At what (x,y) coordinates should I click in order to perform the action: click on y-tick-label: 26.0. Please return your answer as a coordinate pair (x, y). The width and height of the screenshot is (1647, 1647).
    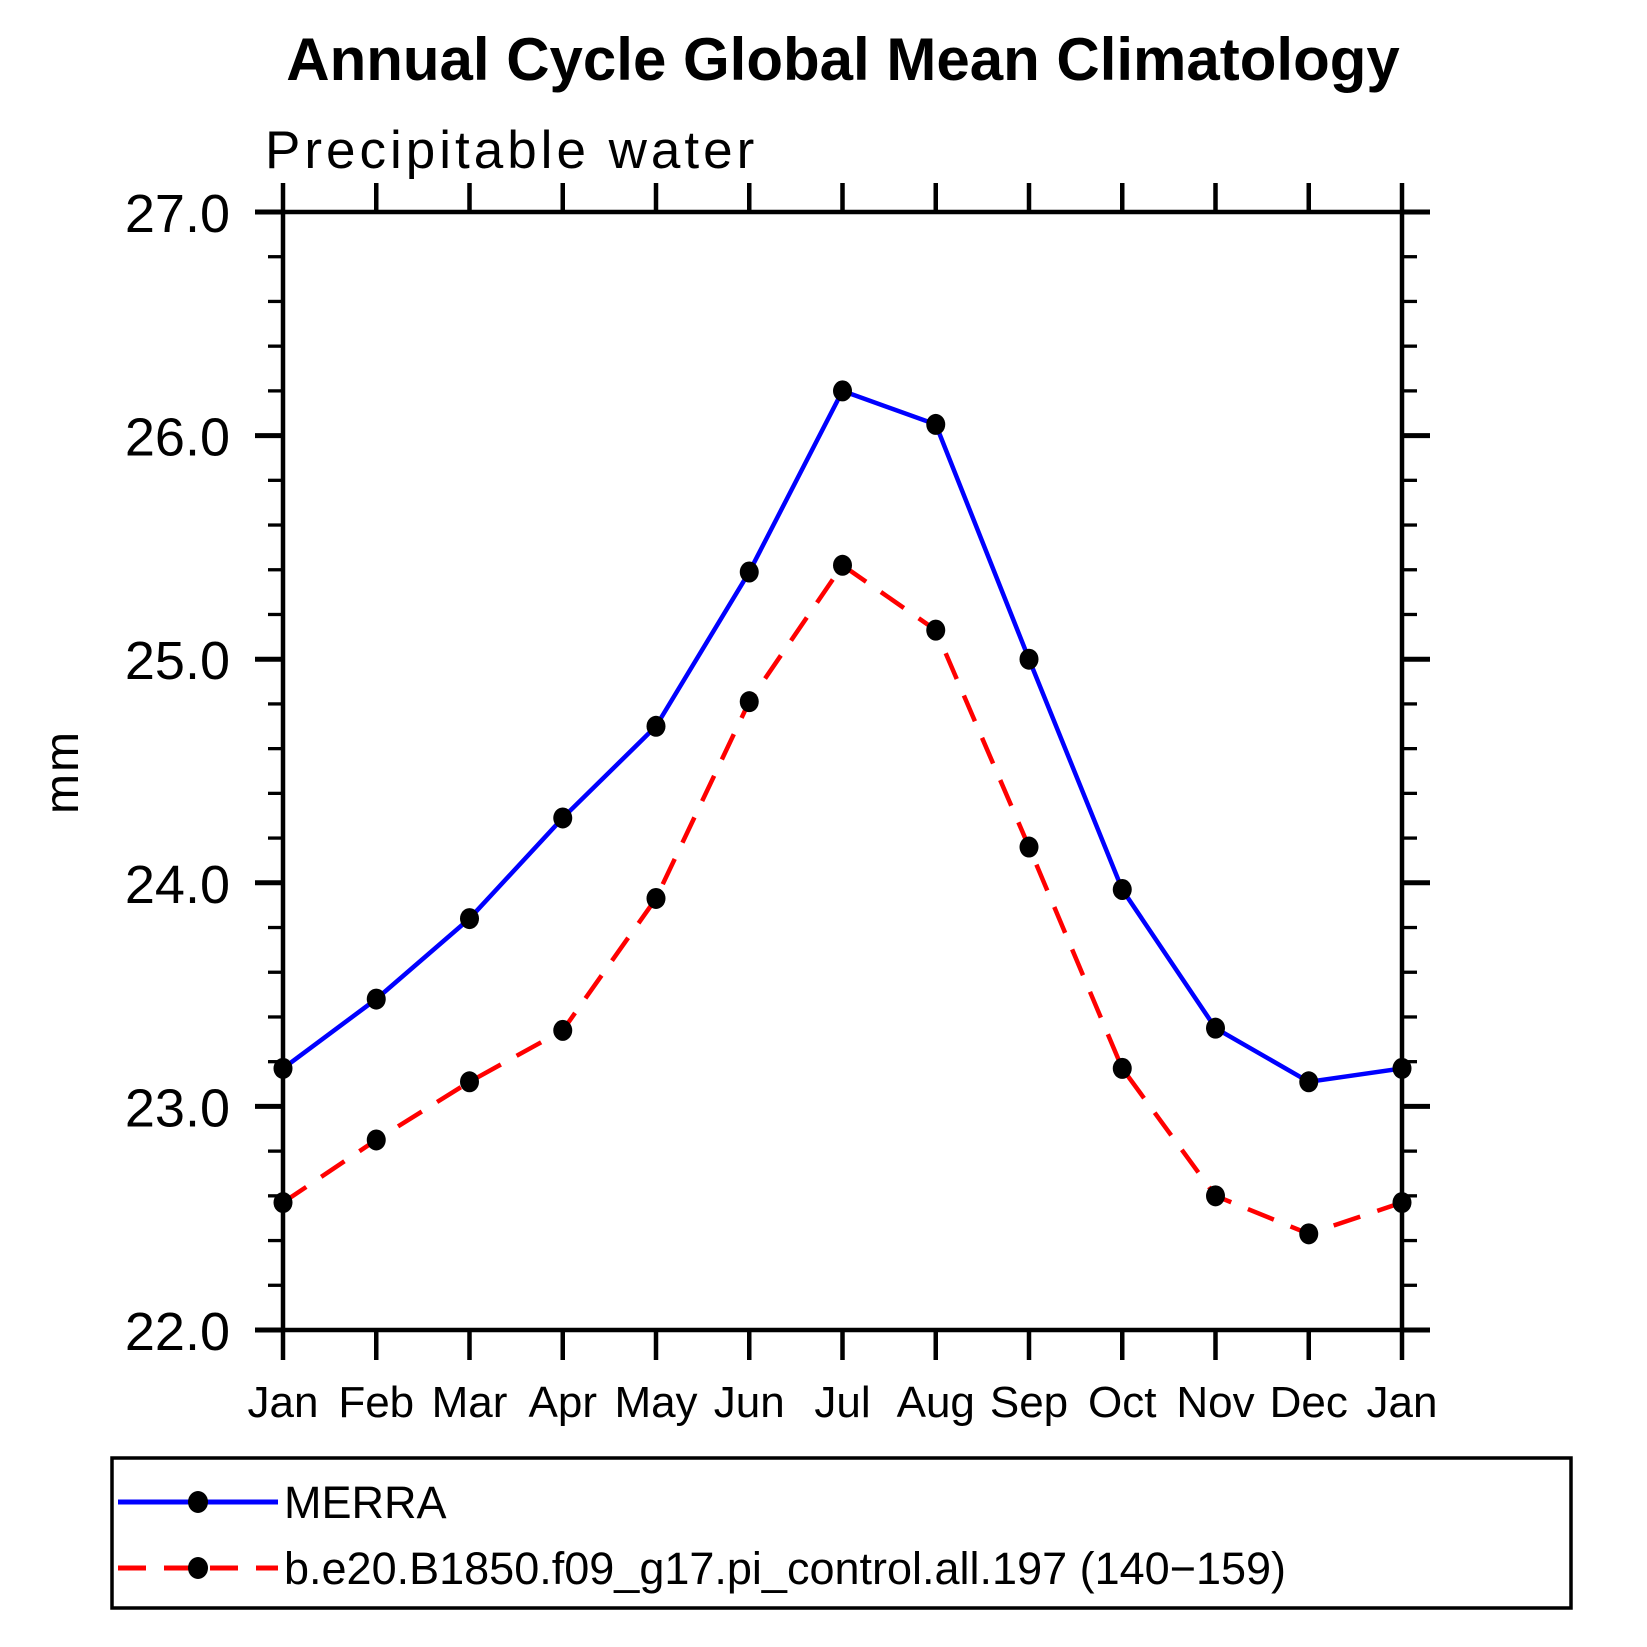
    Looking at the image, I should click on (177, 438).